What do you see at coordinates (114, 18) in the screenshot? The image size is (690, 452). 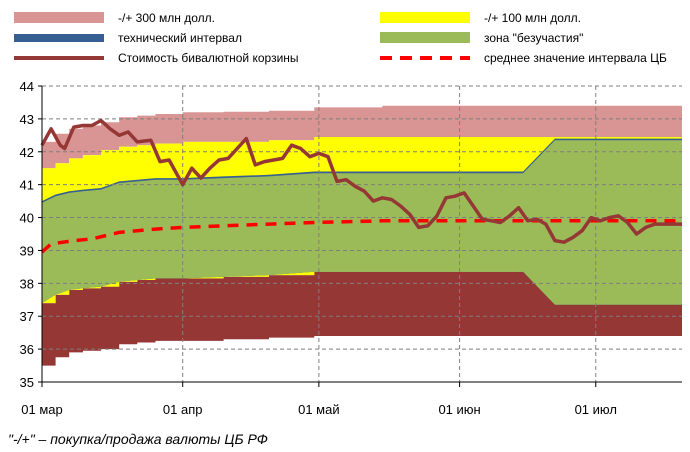 I see `legend-item-band300: -/+ 300 млн долл.` at bounding box center [114, 18].